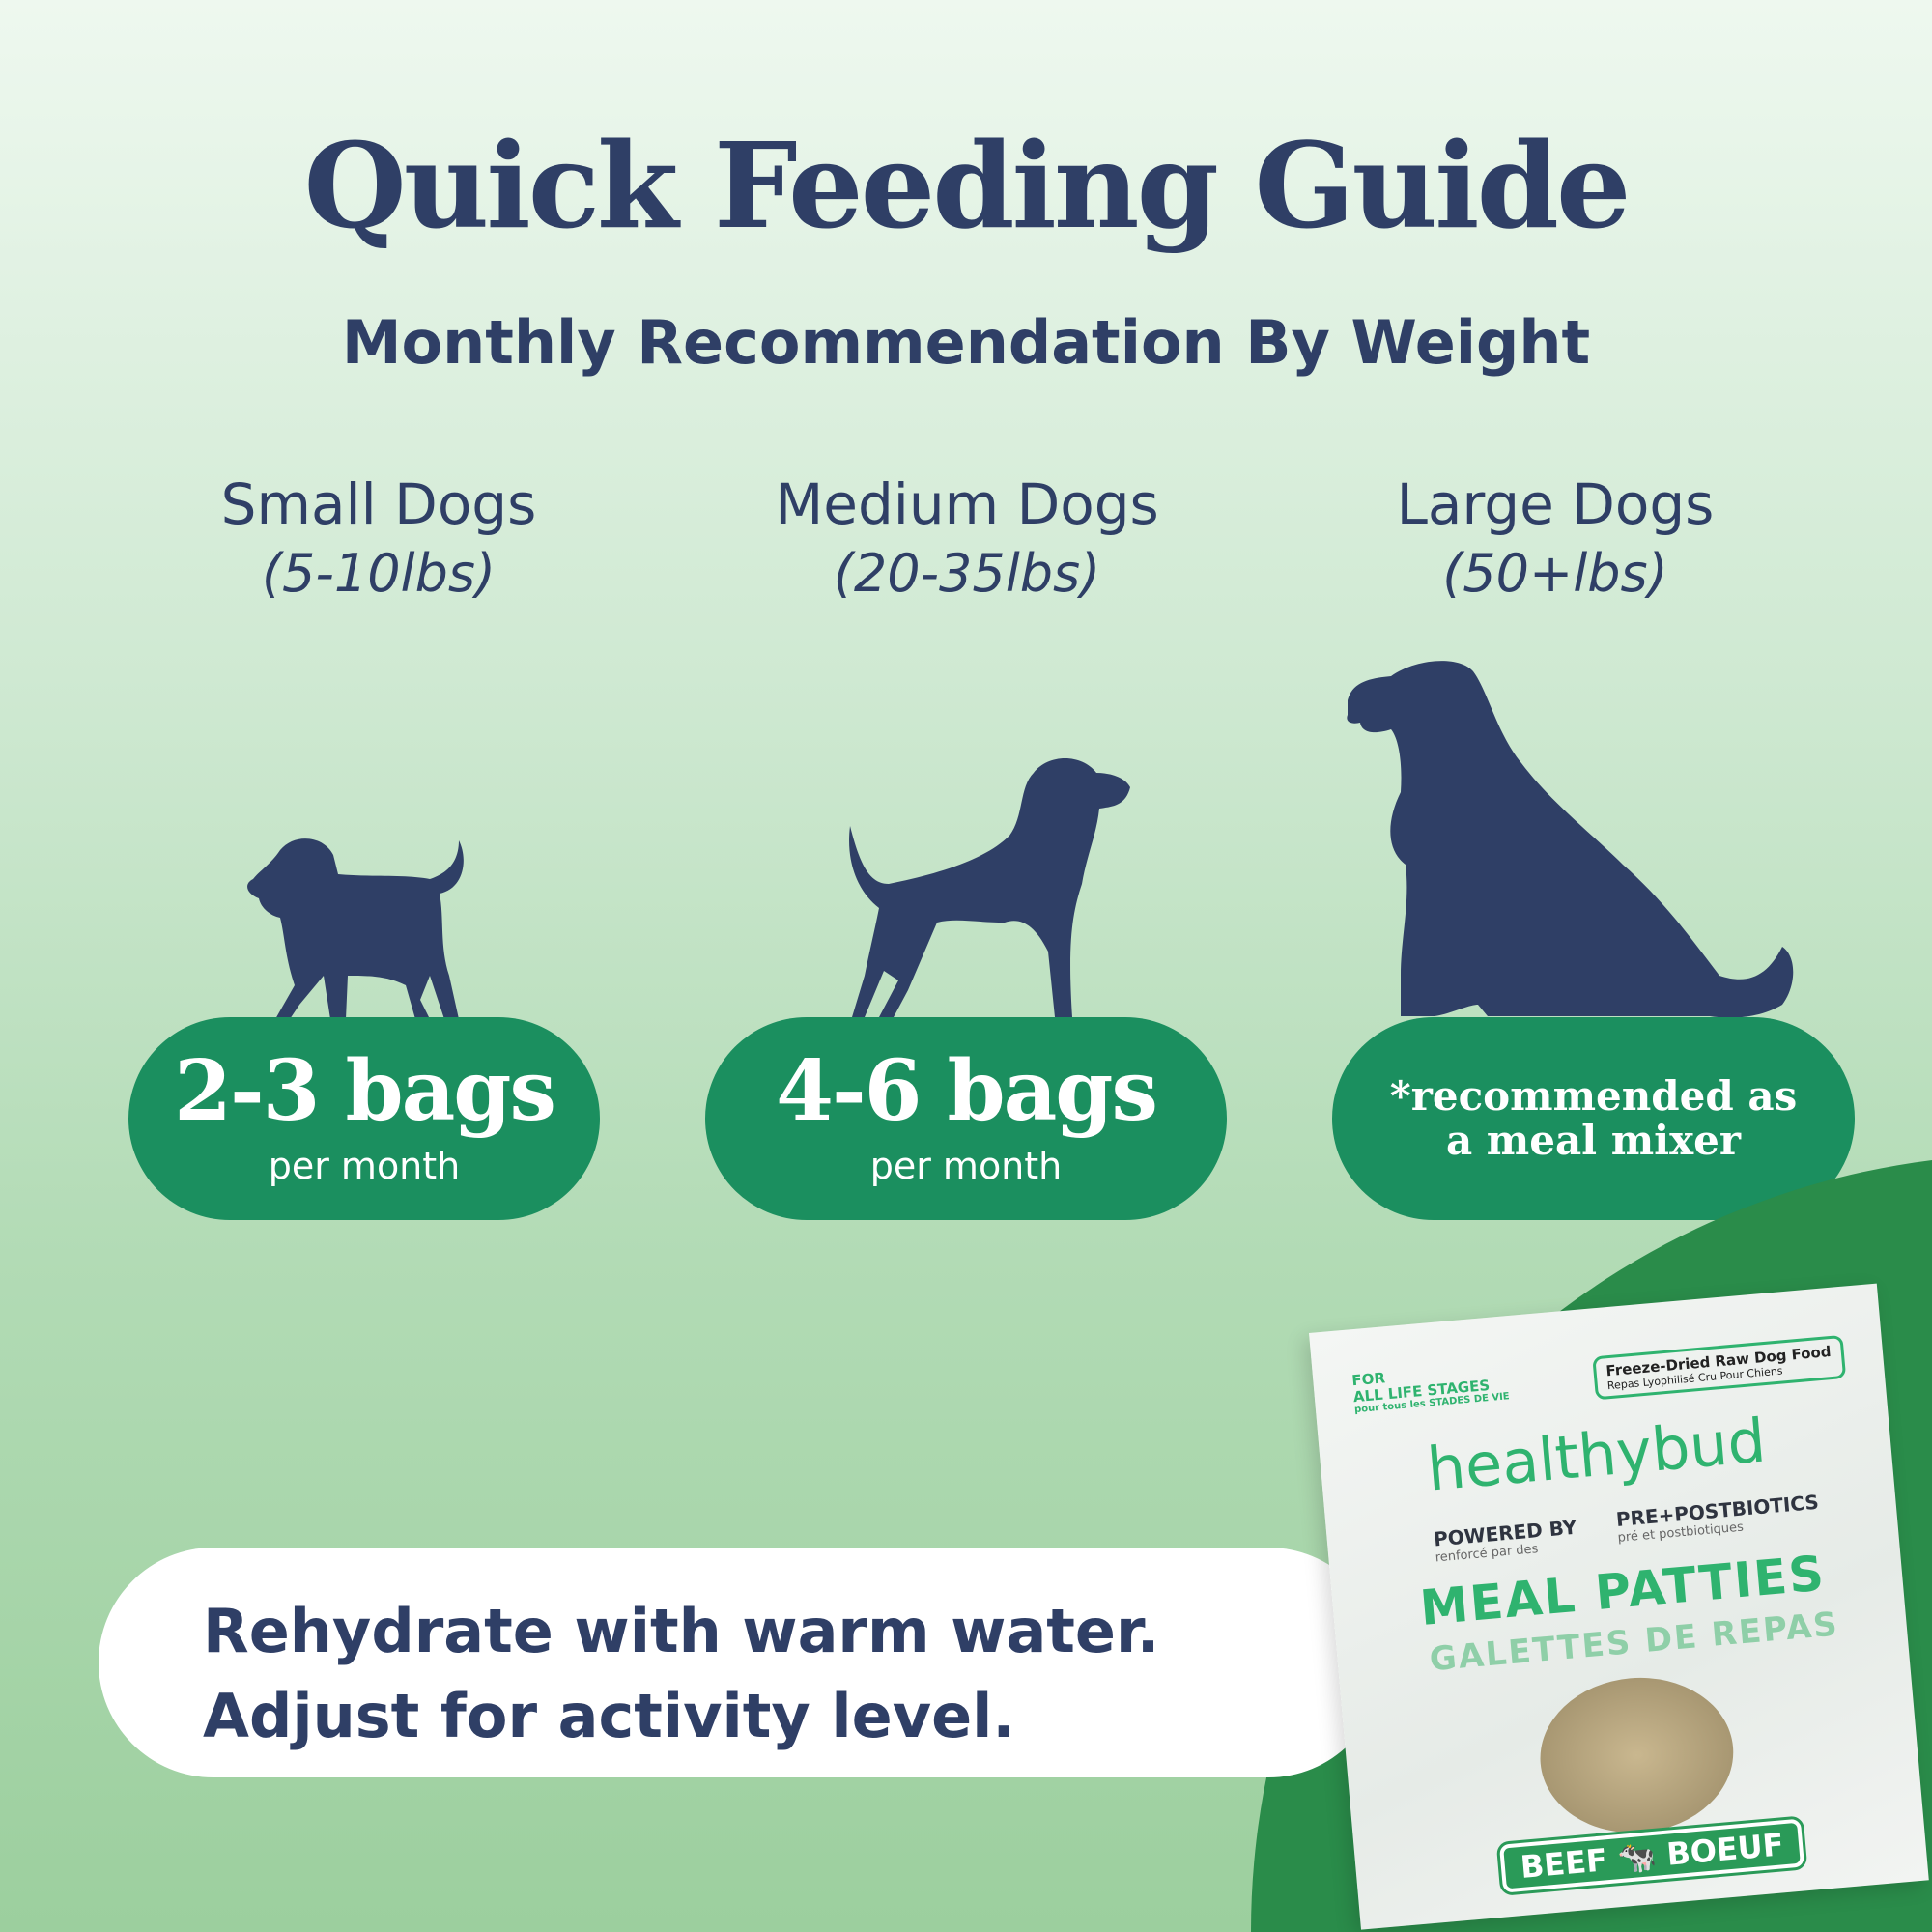  I want to click on biotics: PRE+POSTBIOTICS pré et postbiotiques, so click(1718, 1518).